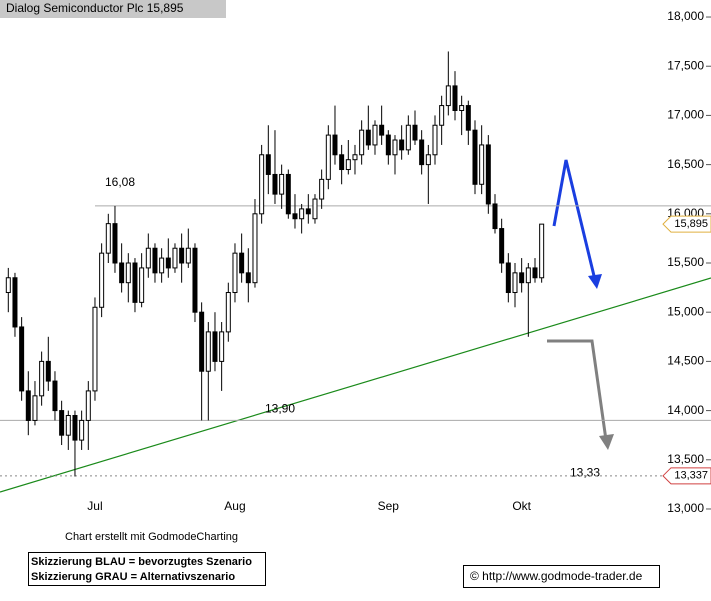 Image resolution: width=711 pixels, height=601 pixels. What do you see at coordinates (147, 569) in the screenshot?
I see `legend-box` at bounding box center [147, 569].